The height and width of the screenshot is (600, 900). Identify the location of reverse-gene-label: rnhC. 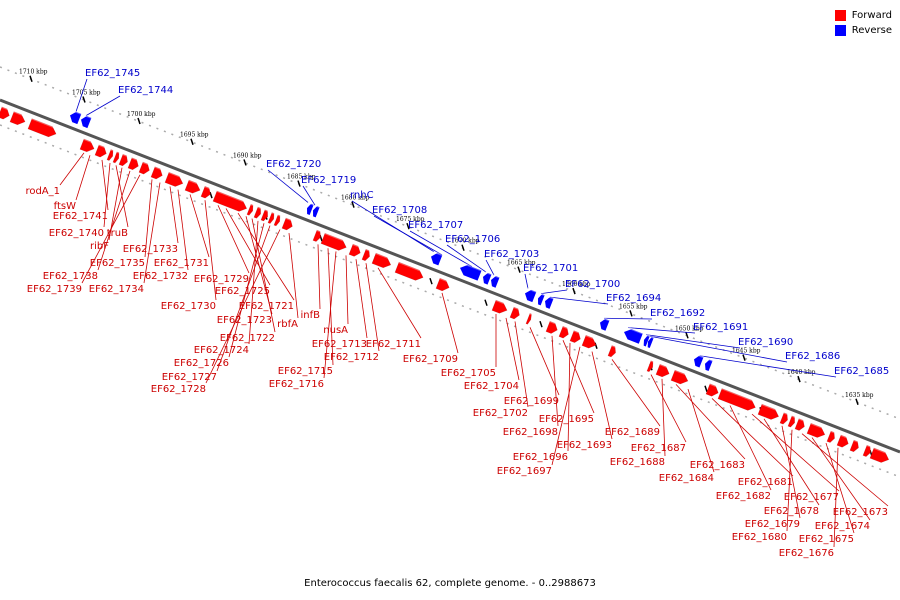
(362, 195).